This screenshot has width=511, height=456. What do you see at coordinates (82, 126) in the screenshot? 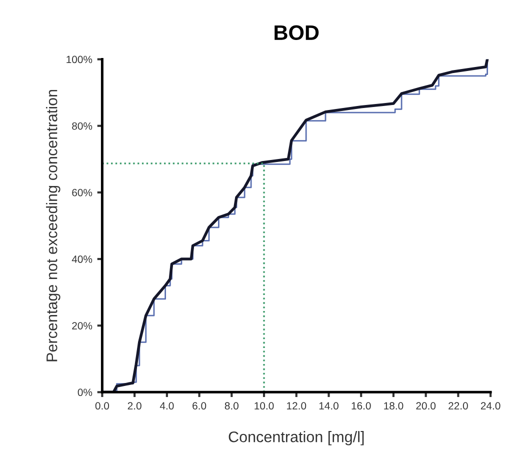
I see `y-tick-label: 80%` at bounding box center [82, 126].